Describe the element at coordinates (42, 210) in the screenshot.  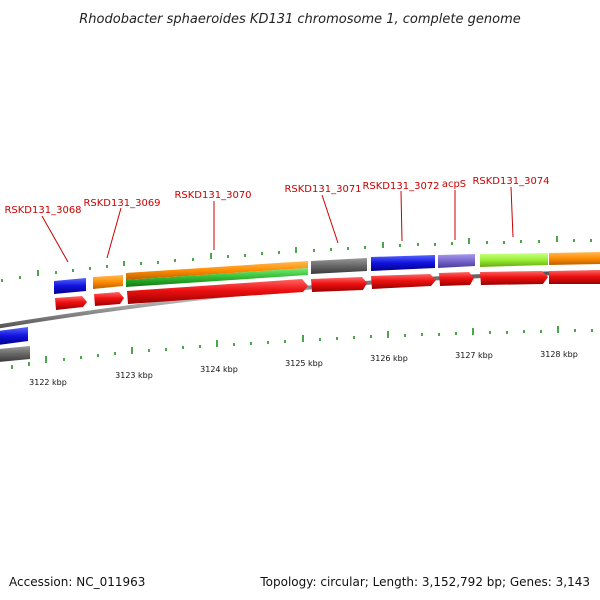
I see `gene-label-rskd131-3068: RSKD131_3068` at that location.